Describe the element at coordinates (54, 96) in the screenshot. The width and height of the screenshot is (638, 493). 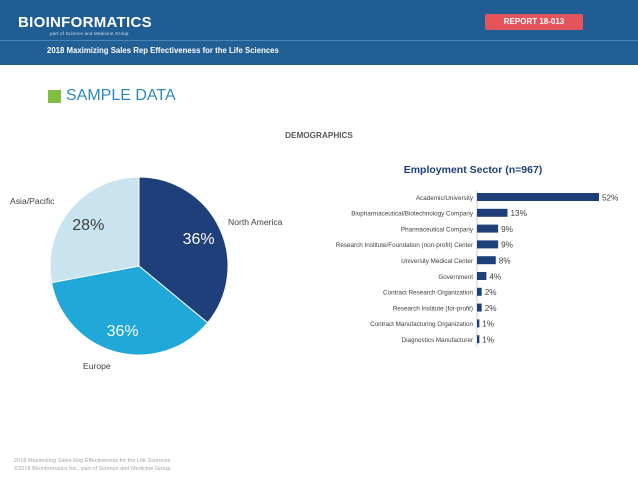
I see `section-square-icon` at that location.